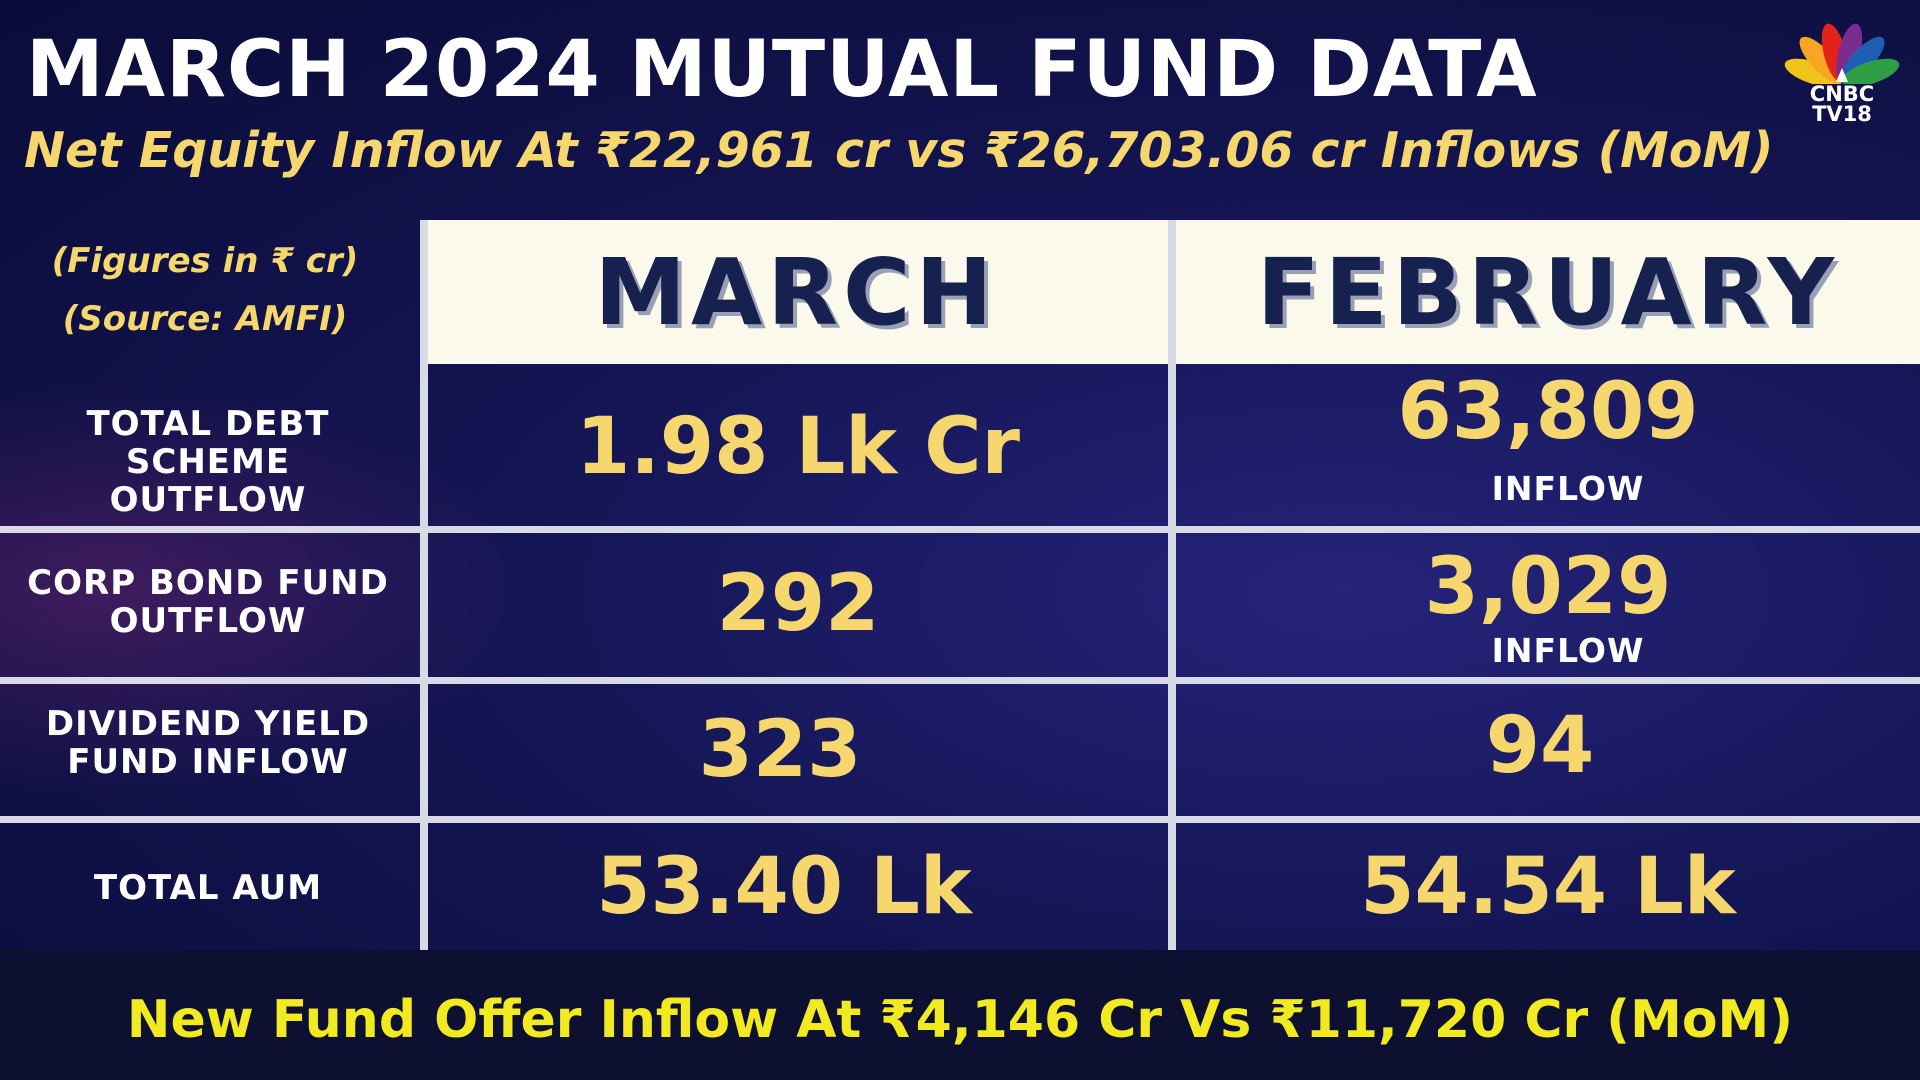 This screenshot has height=1080, width=1920. Describe the element at coordinates (1540, 746) in the screenshot. I see `value-february-dividend-yield: 94` at that location.